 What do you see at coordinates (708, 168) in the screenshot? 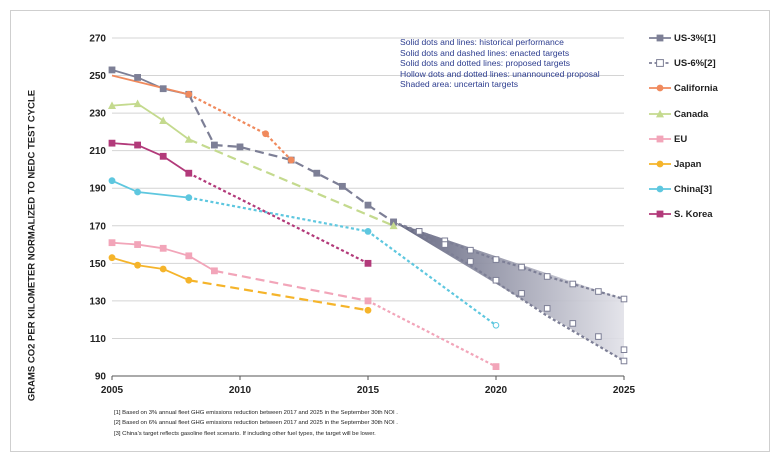
I see `legend-item: Japan` at bounding box center [708, 168].